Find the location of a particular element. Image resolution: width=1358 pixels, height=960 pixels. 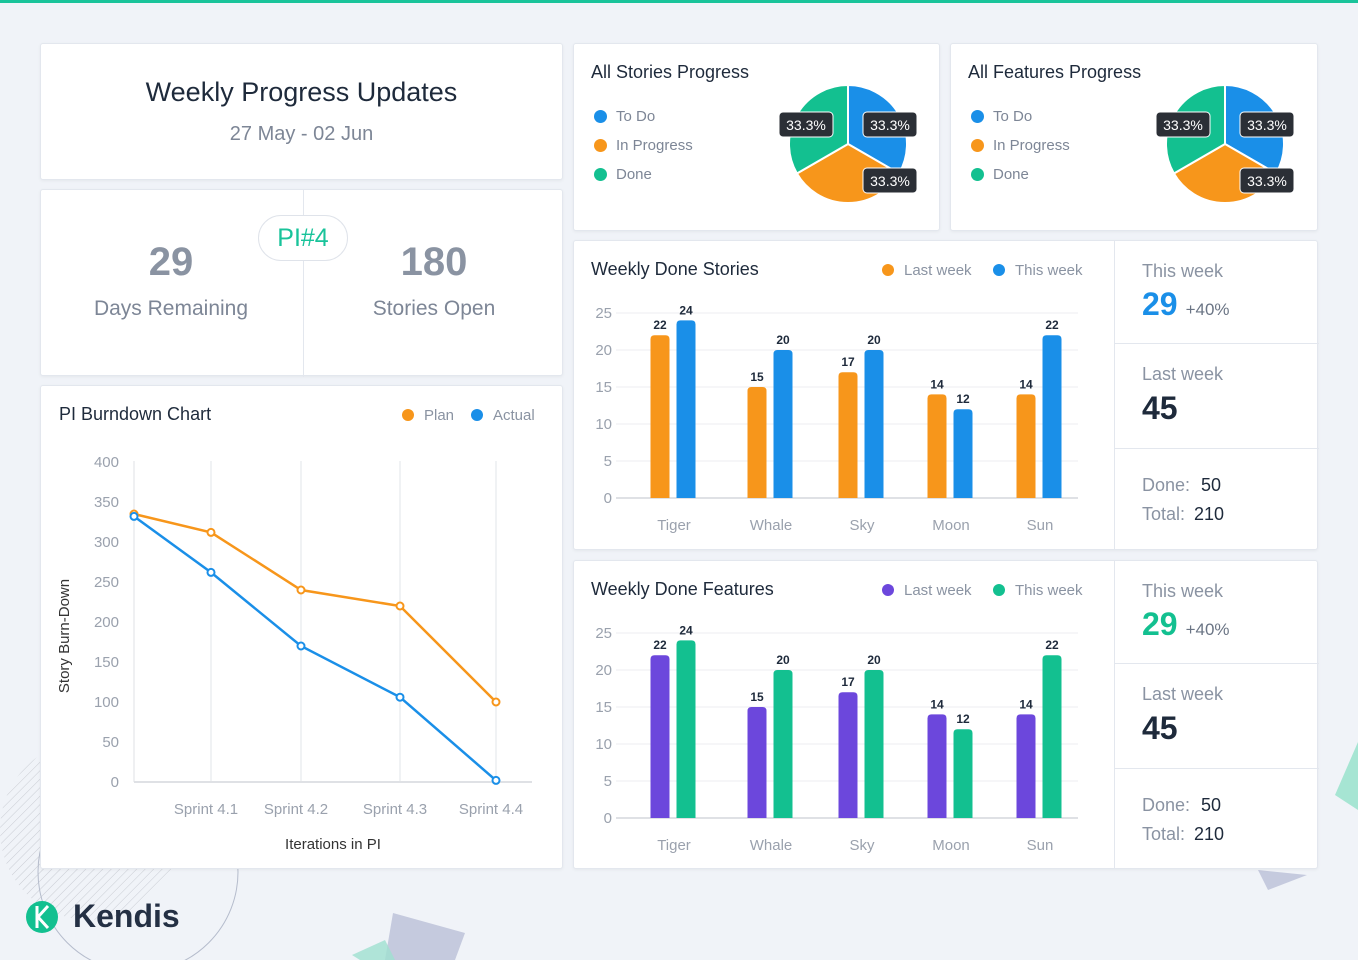

y-tick-label: 25 is located at coordinates (603, 313).